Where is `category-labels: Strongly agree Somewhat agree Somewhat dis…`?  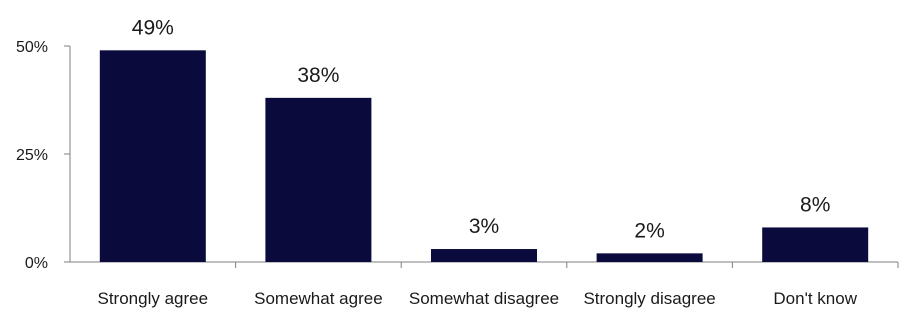 category-labels: Strongly agree Somewhat agree Somewhat dis… is located at coordinates (478, 298).